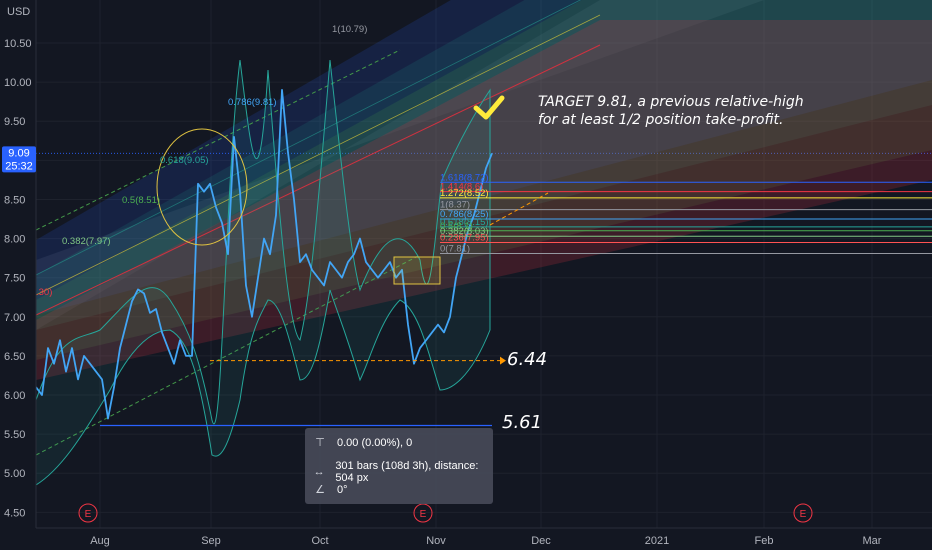 This screenshot has width=932, height=550. I want to click on y-tick-label: 7.00, so click(14, 318).